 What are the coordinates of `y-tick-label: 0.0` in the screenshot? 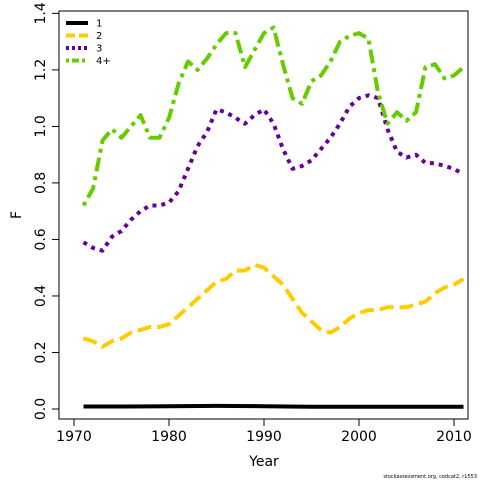 It's located at (41, 409).